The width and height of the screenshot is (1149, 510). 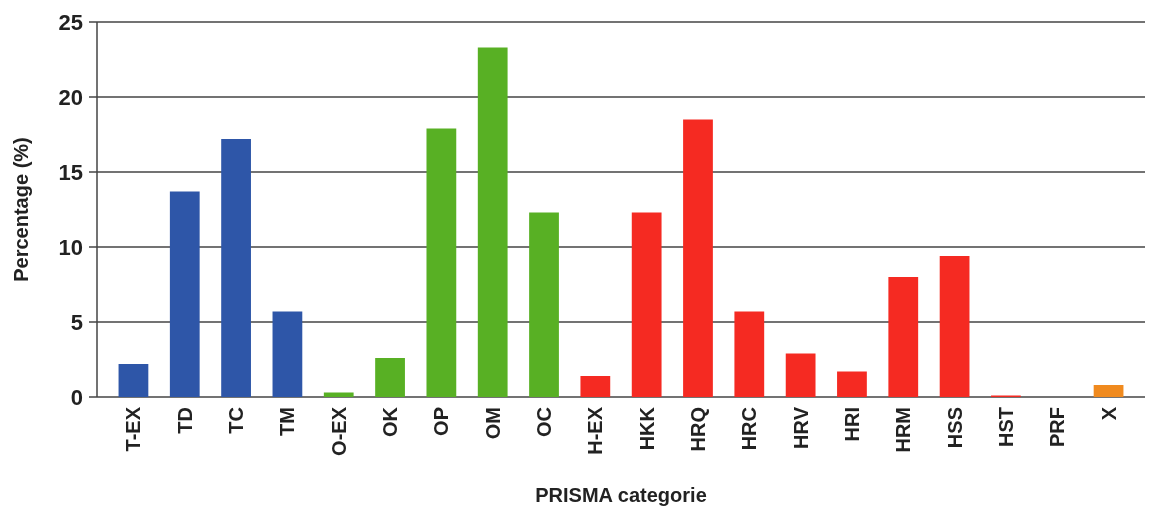 I want to click on x-tick-label: HRV, so click(x=800, y=427).